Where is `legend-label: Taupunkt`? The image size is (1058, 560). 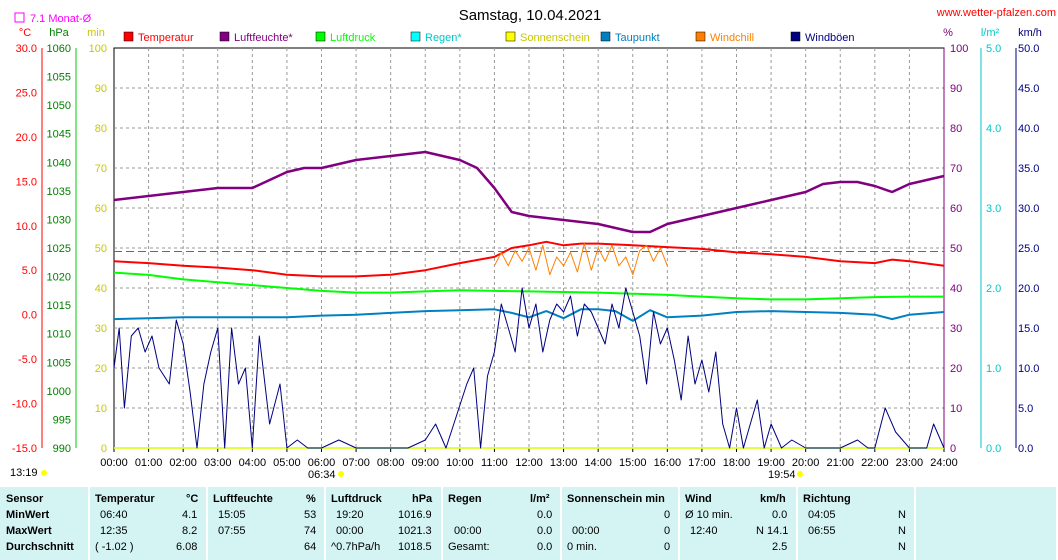 legend-label: Taupunkt is located at coordinates (637, 38).